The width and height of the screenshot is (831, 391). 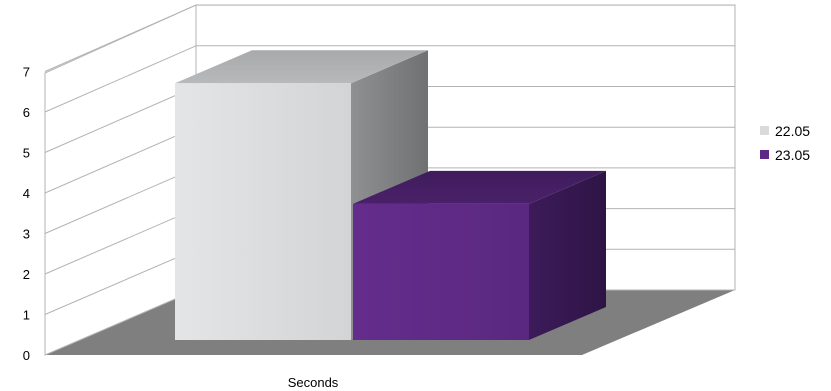 I want to click on y-tick-label: 4, so click(x=26, y=193).